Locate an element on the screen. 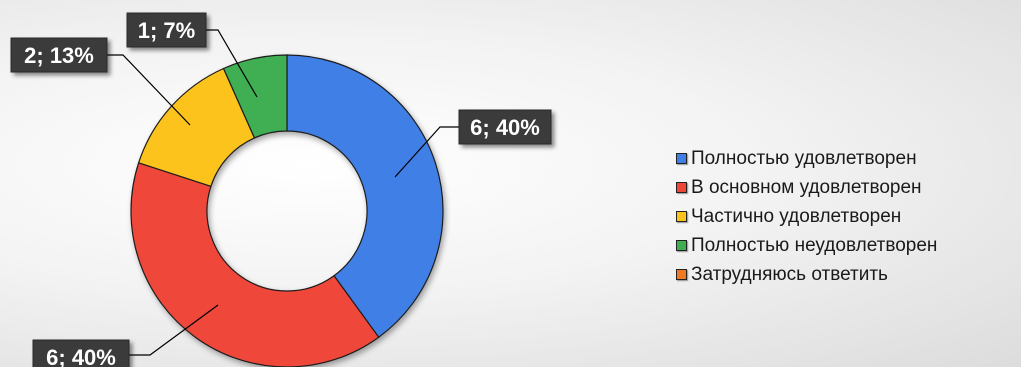  data-label-text: 2; 13% is located at coordinates (59, 55).